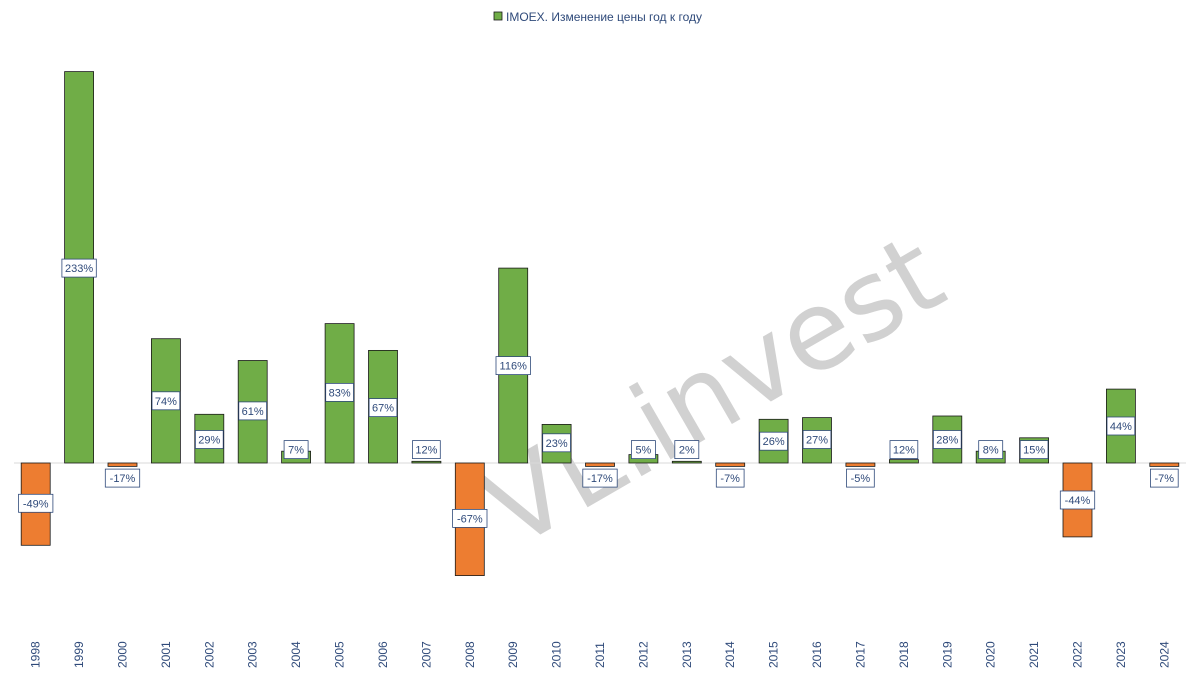 This screenshot has width=1200, height=675. I want to click on x-tick-2008: 2008, so click(470, 654).